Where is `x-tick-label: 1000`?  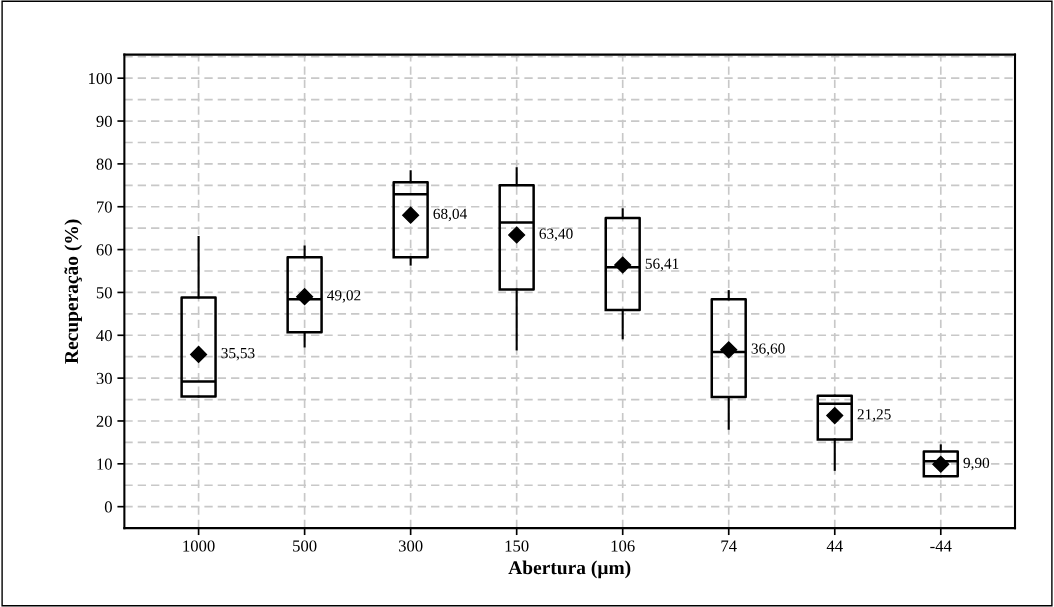
x-tick-label: 1000 is located at coordinates (199, 546).